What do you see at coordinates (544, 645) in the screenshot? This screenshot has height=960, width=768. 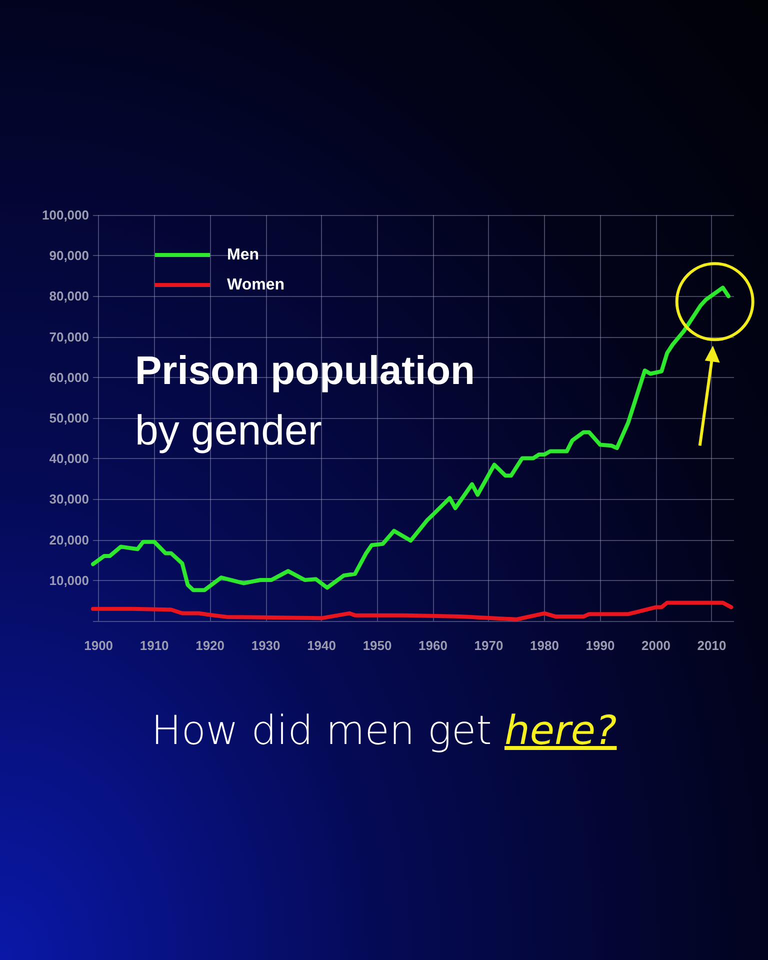 I see `x-tick-label: 1980` at bounding box center [544, 645].